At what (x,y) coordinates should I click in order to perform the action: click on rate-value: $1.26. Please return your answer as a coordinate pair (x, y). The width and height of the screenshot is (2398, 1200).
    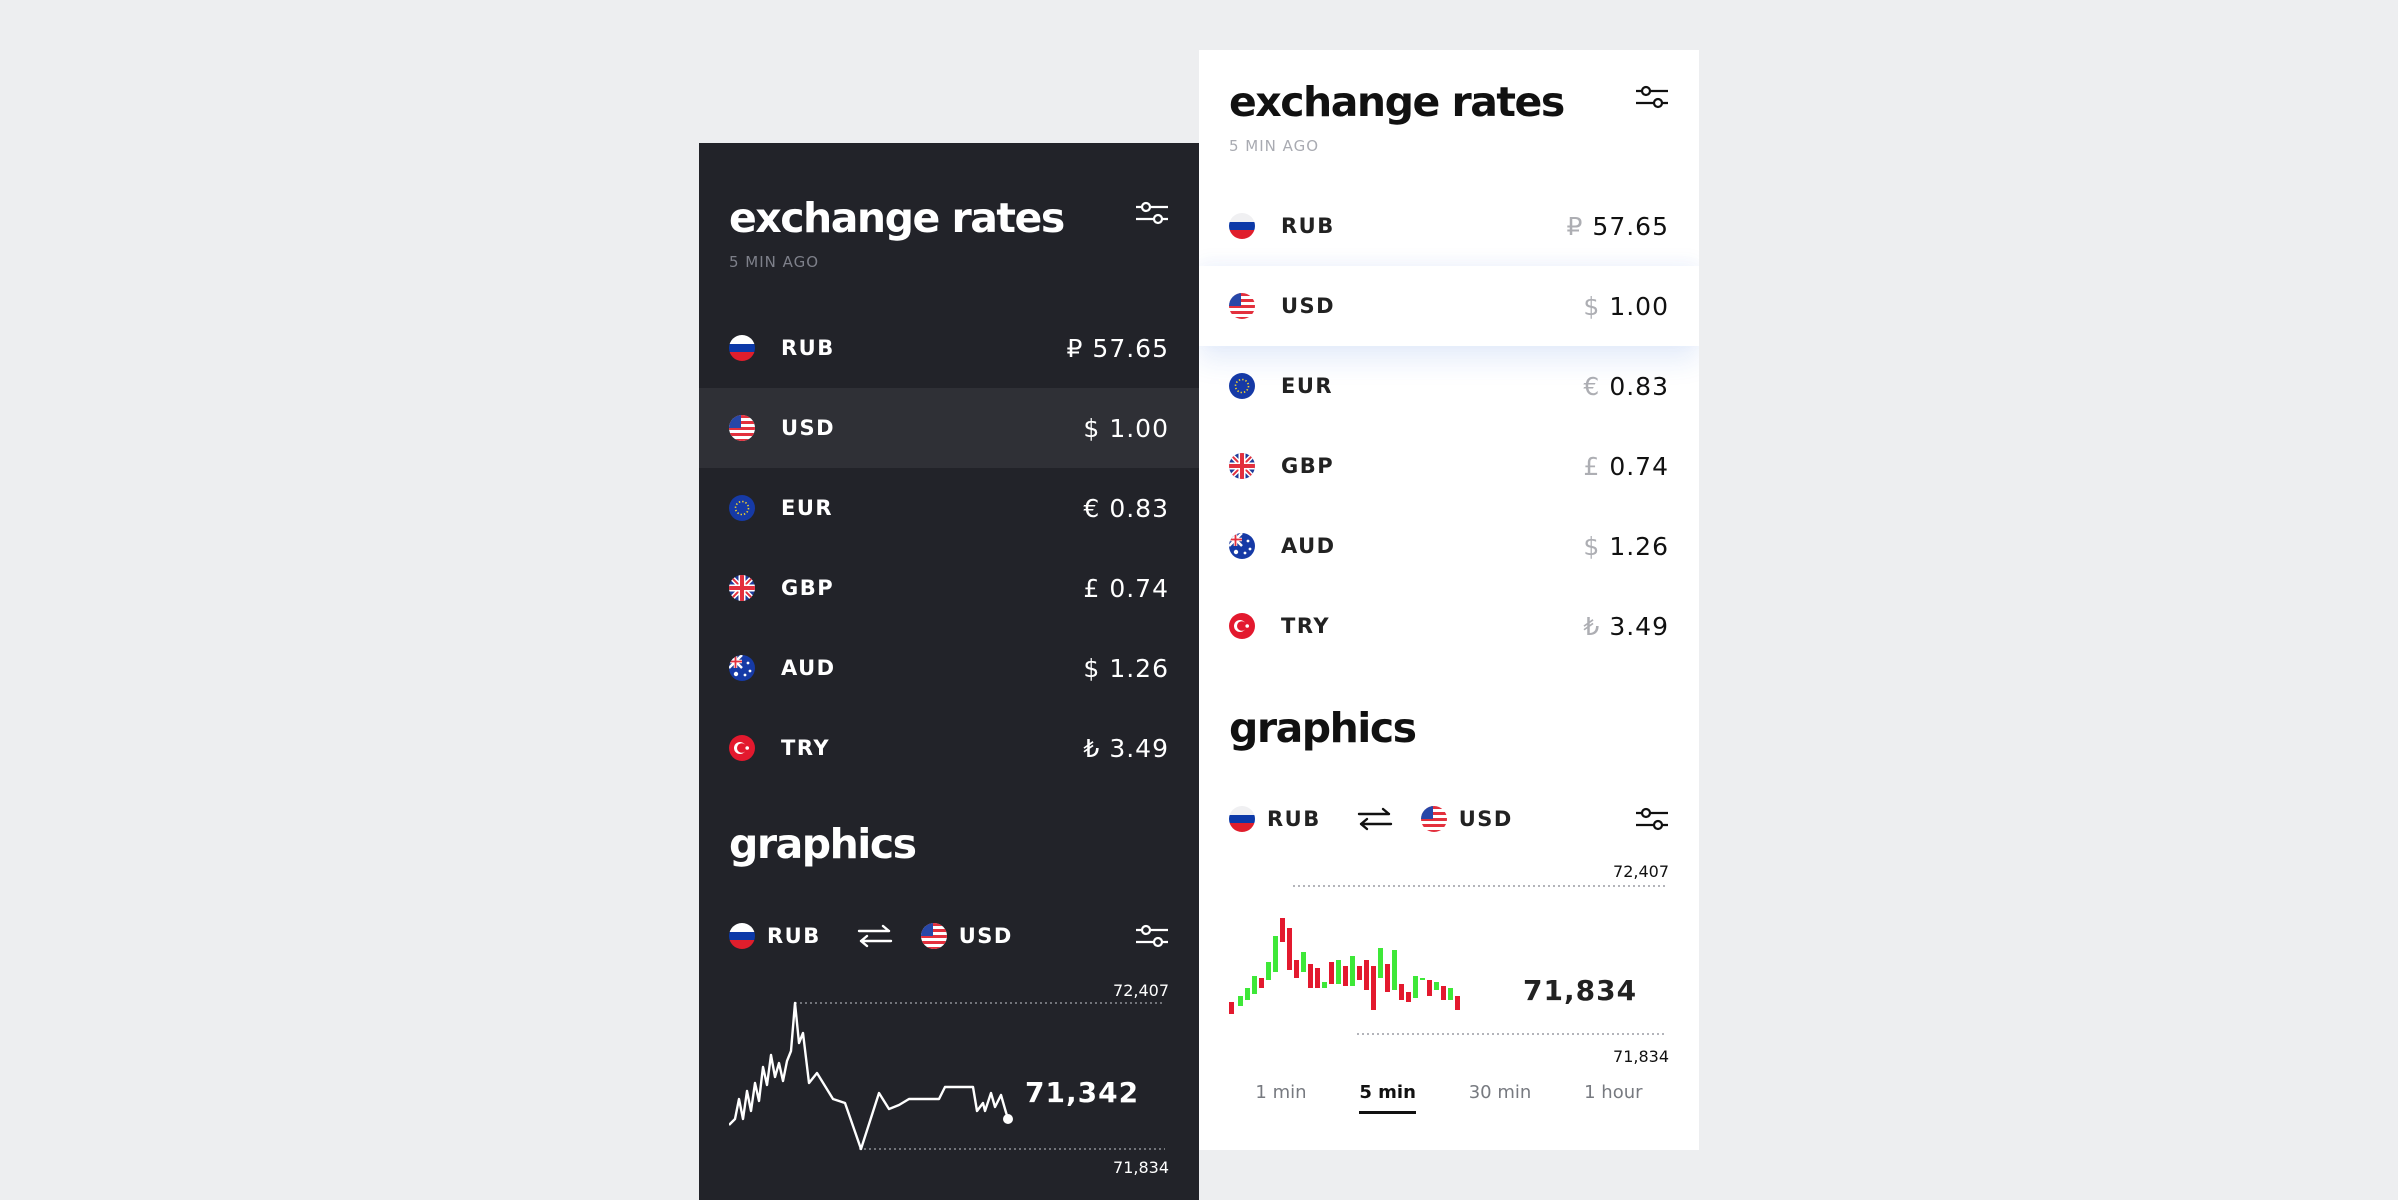
    Looking at the image, I should click on (1626, 546).